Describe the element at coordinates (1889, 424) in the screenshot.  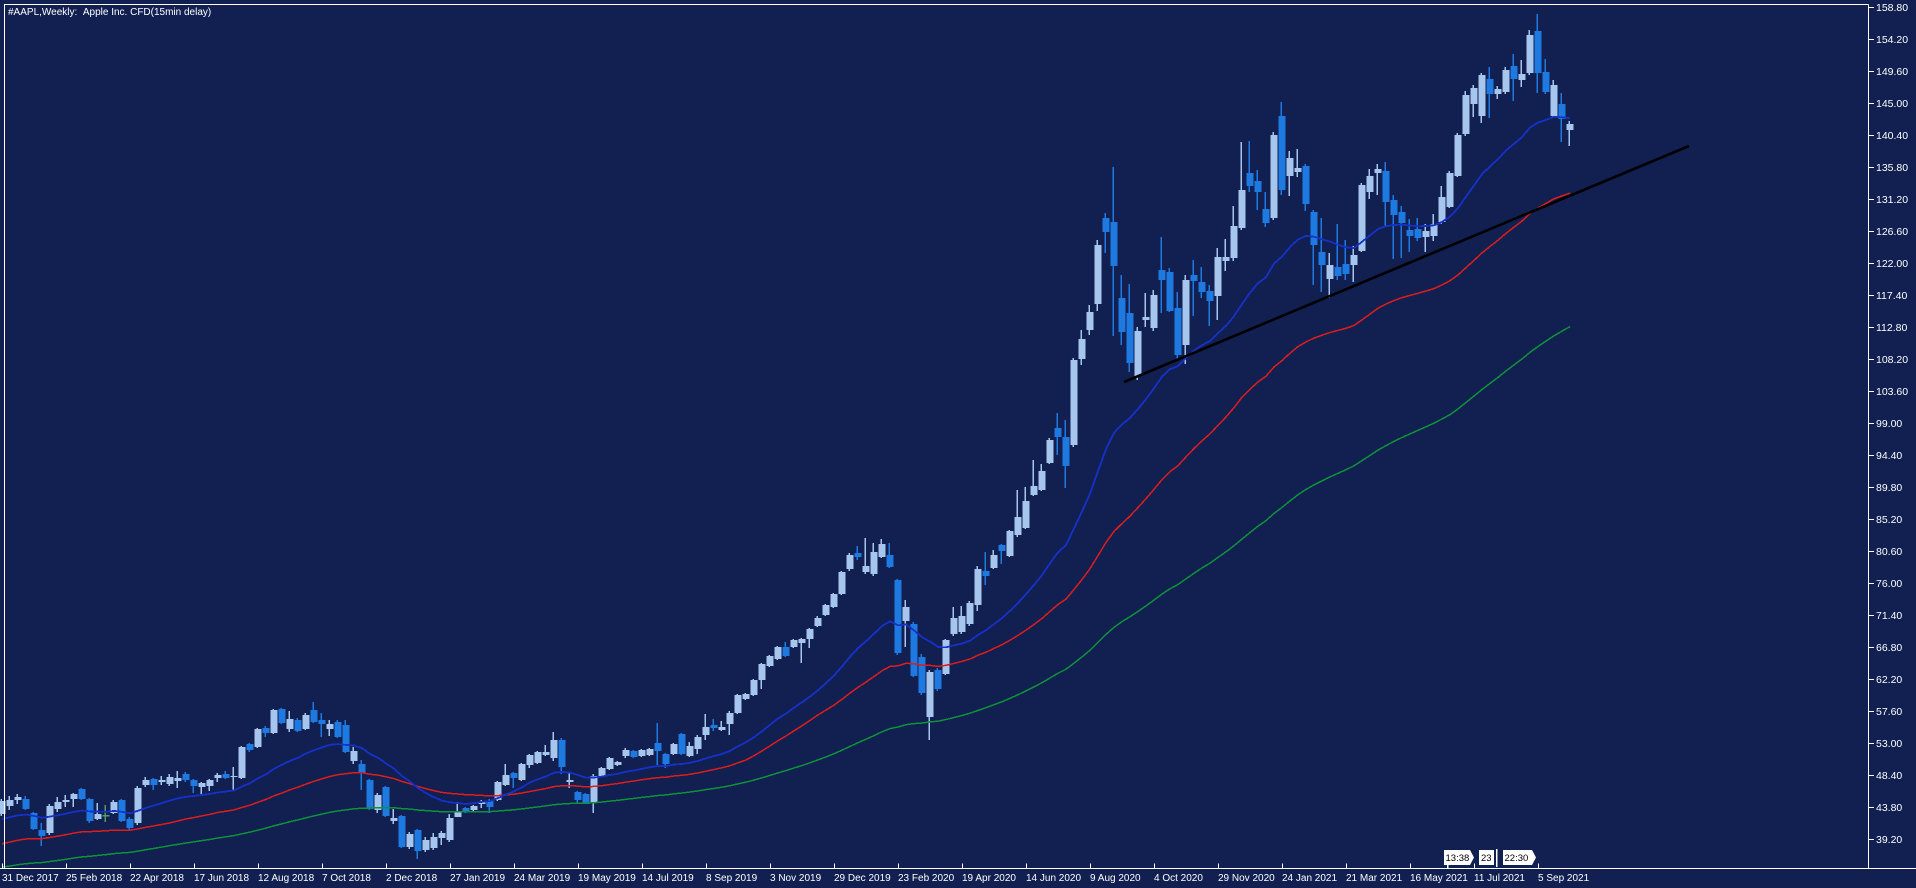
I see `svg-text: 99.00` at that location.